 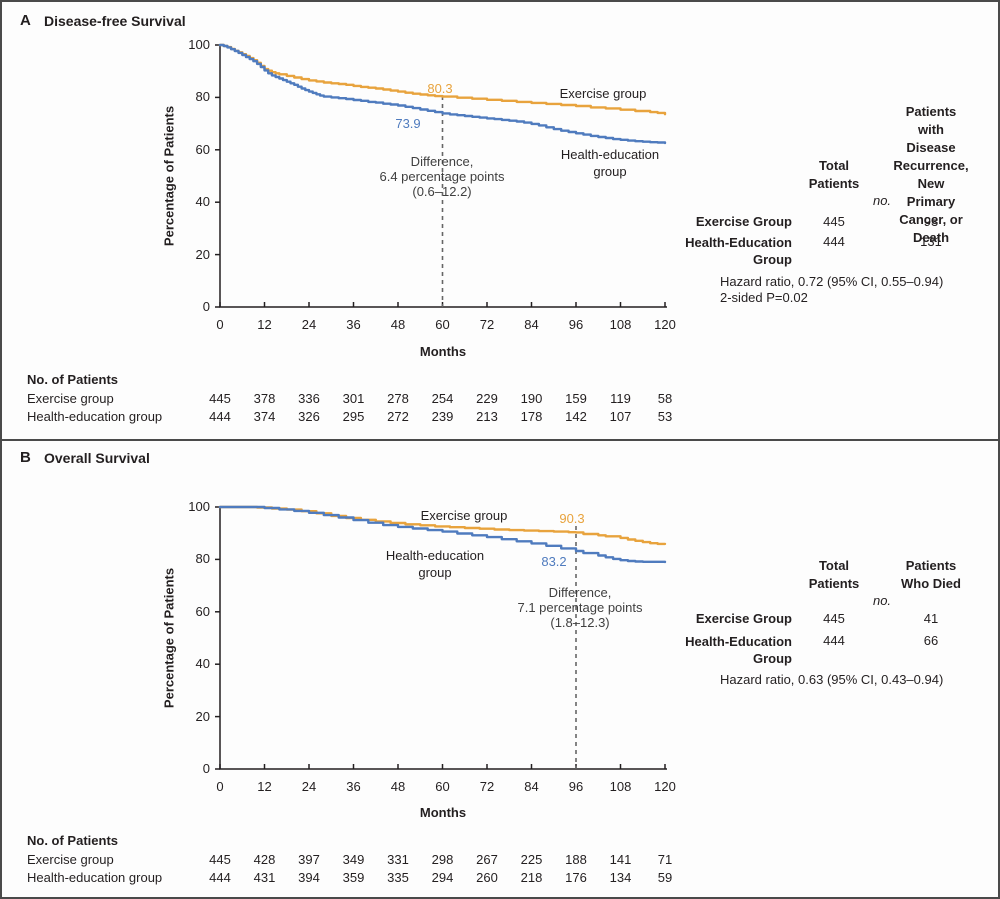 What do you see at coordinates (665, 859) in the screenshot?
I see `risk-count: 71` at bounding box center [665, 859].